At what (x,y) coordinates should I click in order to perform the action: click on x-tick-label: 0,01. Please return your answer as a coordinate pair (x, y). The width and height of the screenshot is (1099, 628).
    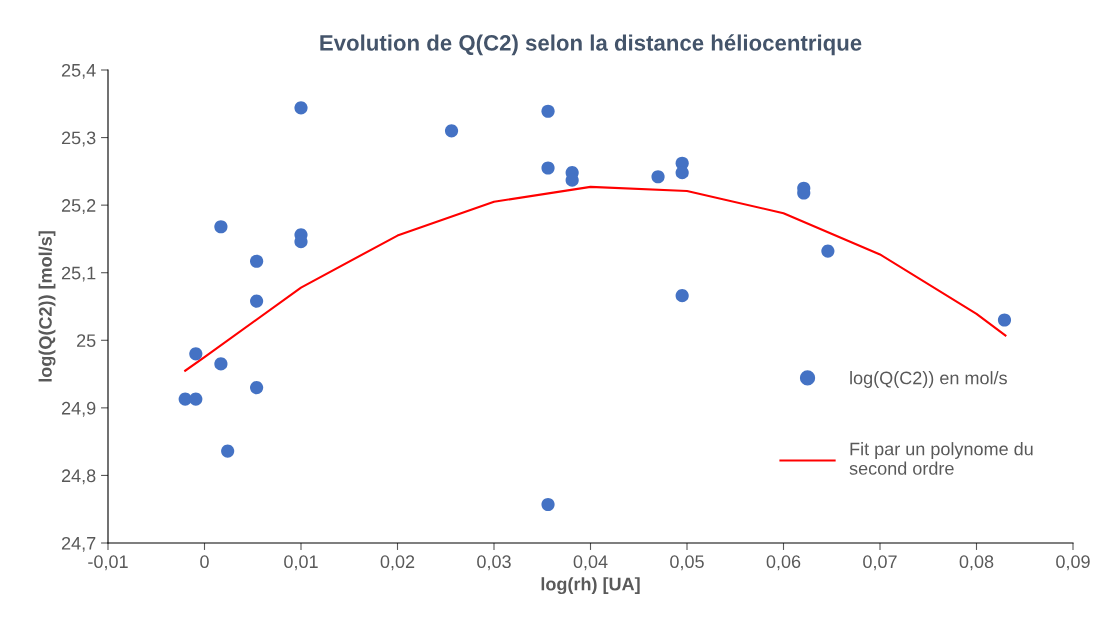
    Looking at the image, I should click on (301, 563).